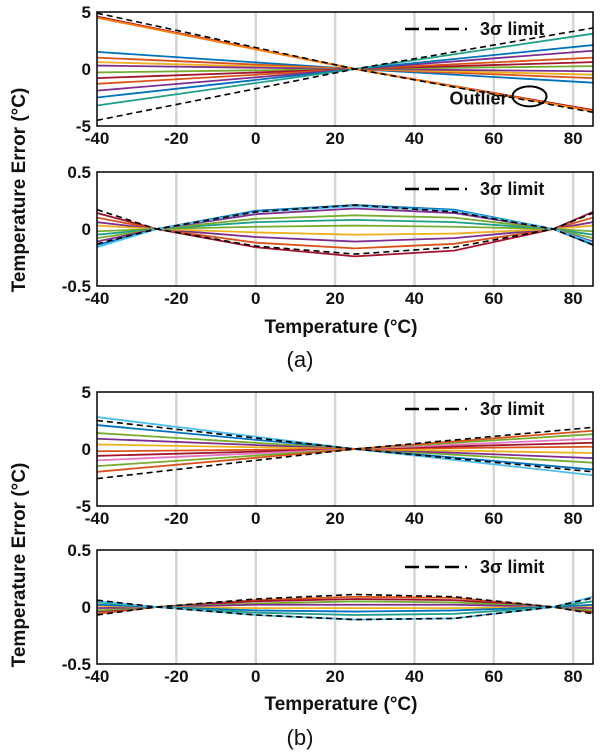  Describe the element at coordinates (300, 359) in the screenshot. I see `panel-label-a: (a)` at that location.